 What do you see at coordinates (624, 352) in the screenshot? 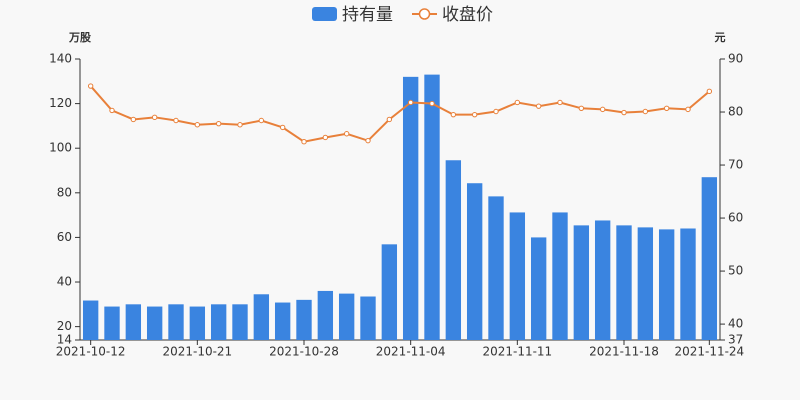
I see `x-tick-label: 2021-11-18` at bounding box center [624, 352].